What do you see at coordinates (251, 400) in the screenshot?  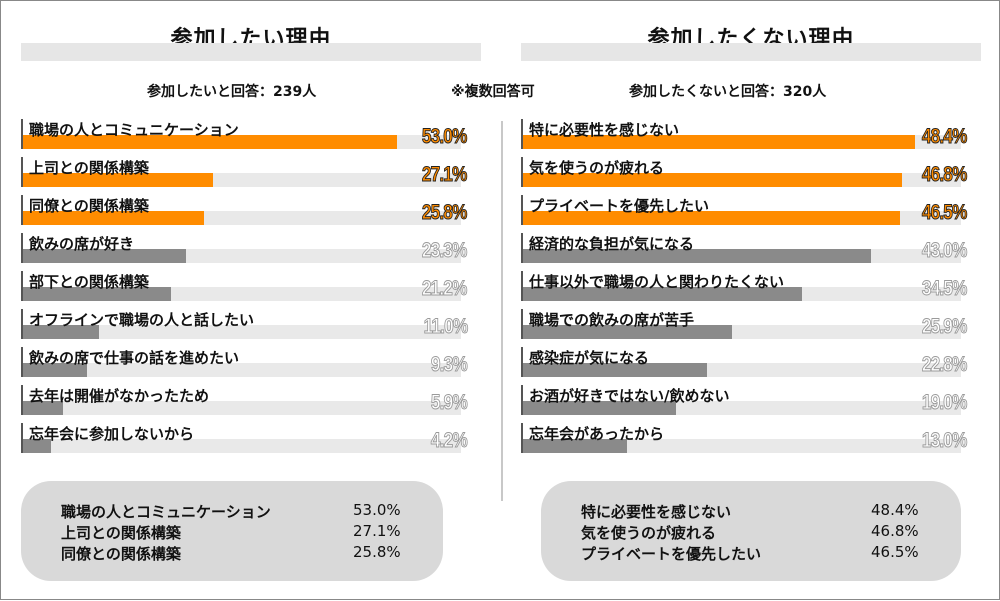 I see `bar-row: 去年は開催がなかったため 5.9%` at bounding box center [251, 400].